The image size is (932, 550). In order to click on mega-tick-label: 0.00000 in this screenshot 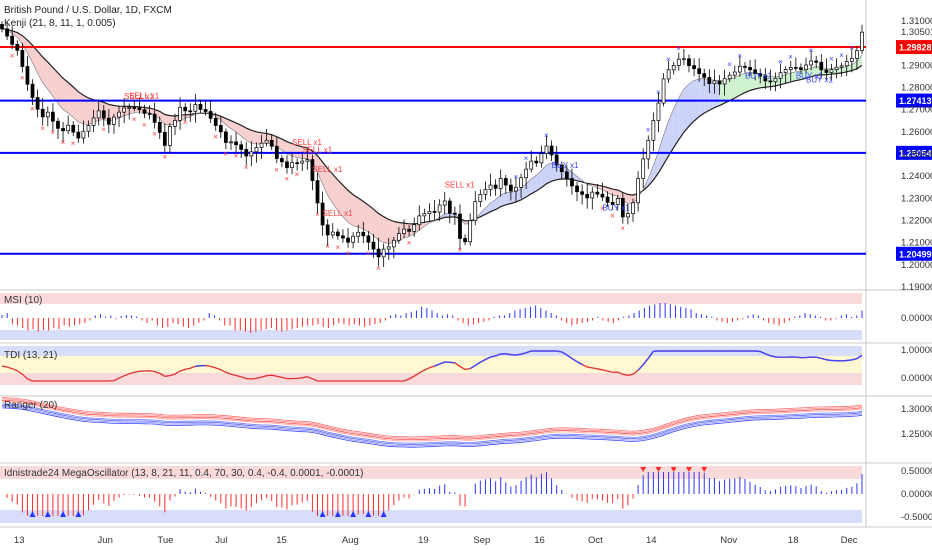, I will do `click(916, 494)`.